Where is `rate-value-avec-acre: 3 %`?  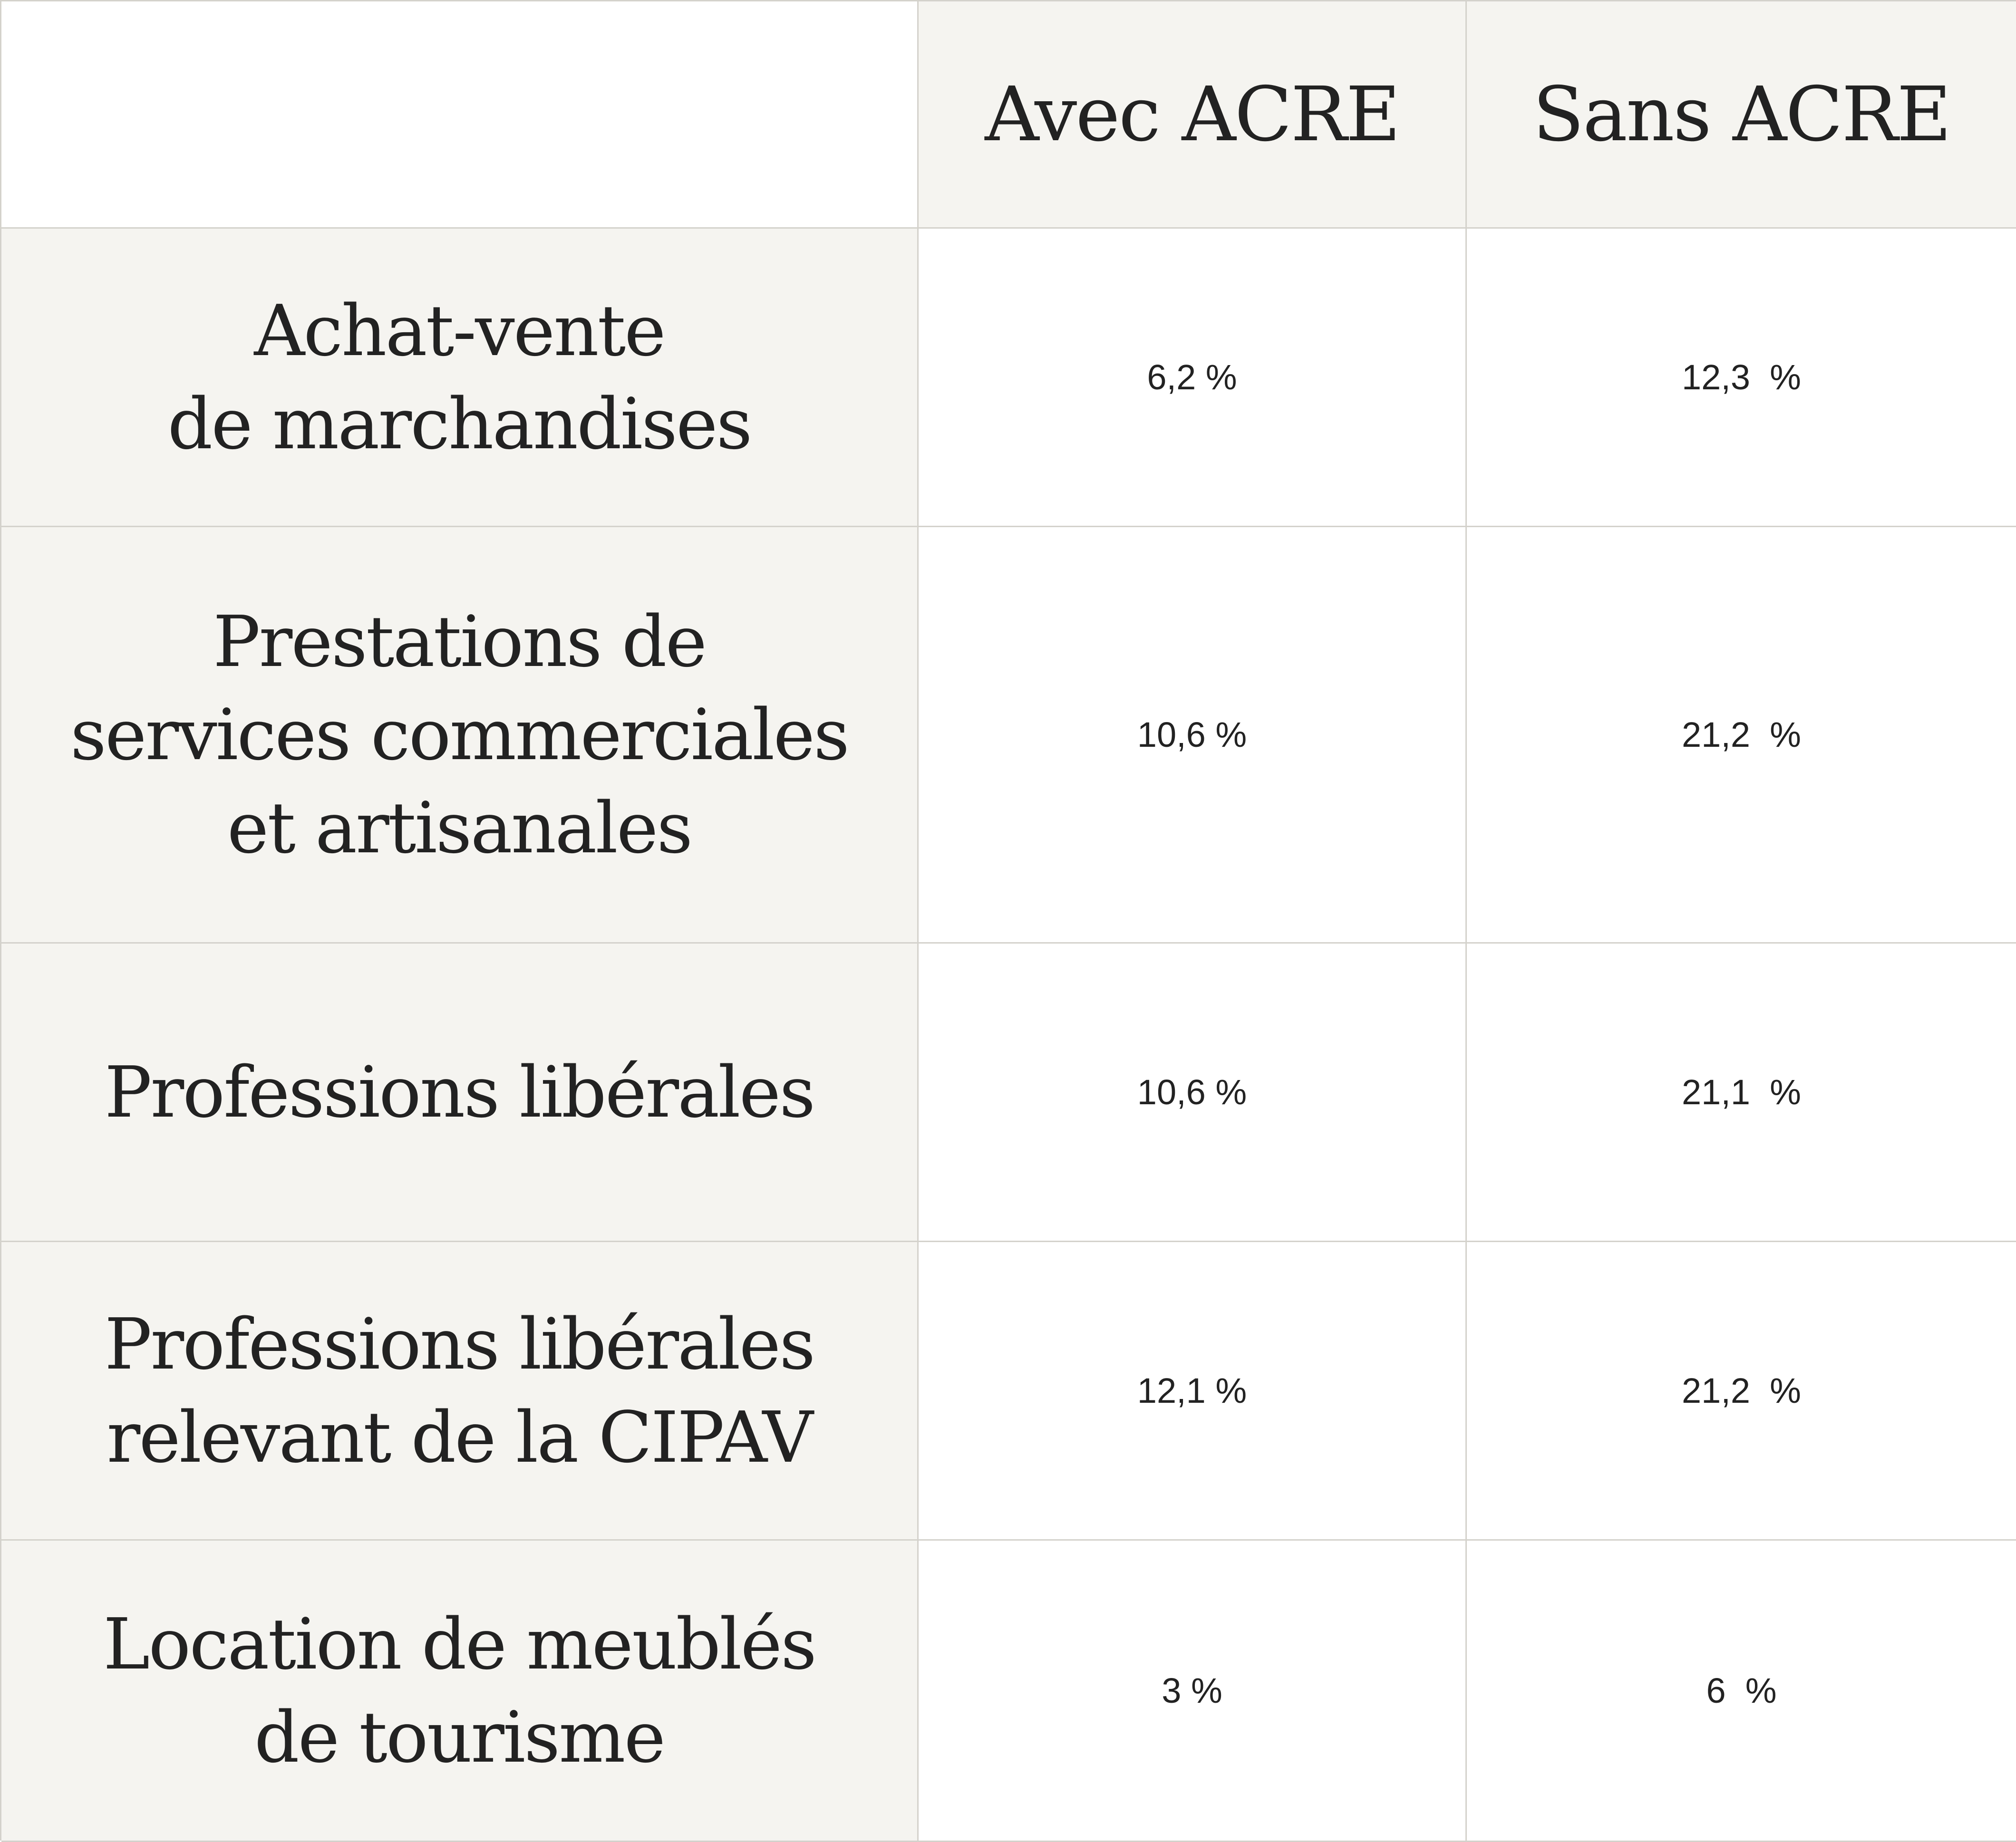
rate-value-avec-acre: 3 % is located at coordinates (1192, 1690).